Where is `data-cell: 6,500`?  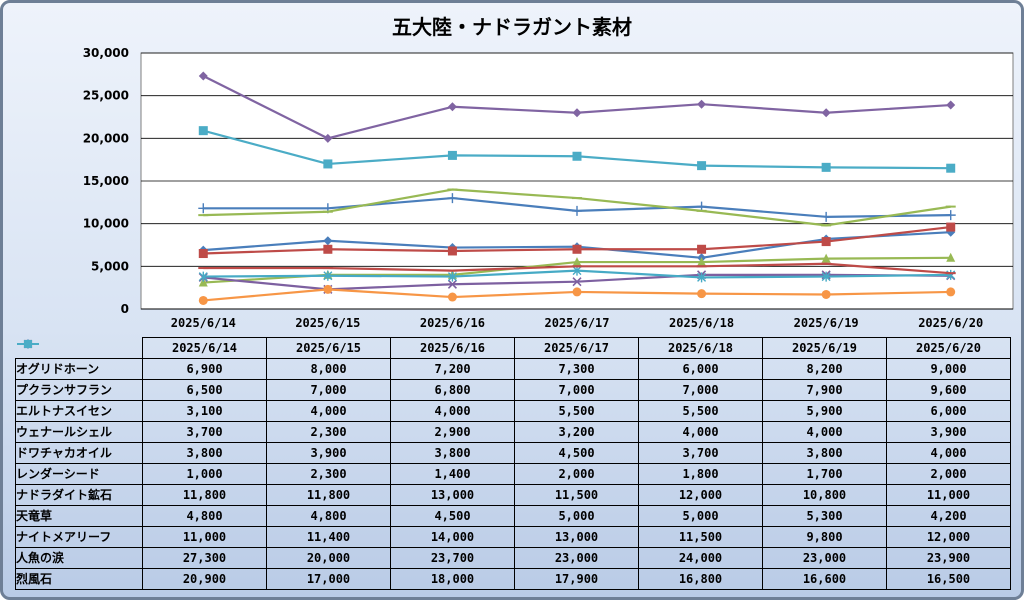
data-cell: 6,500 is located at coordinates (204, 390).